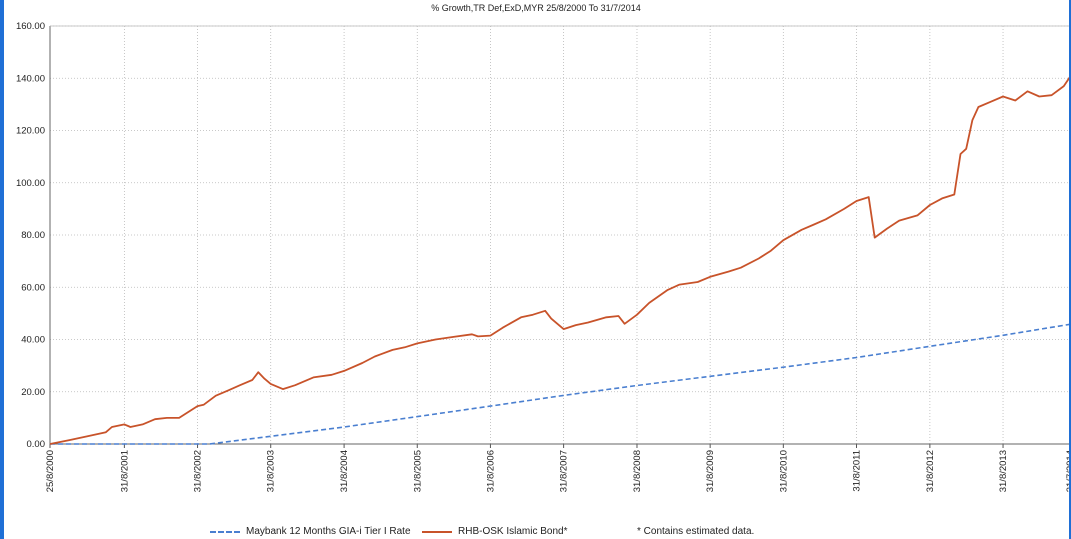 This screenshot has height=539, width=1071. I want to click on legend-item-maybank: Maybank 12 Months GIA-i Tier I Rate, so click(310, 531).